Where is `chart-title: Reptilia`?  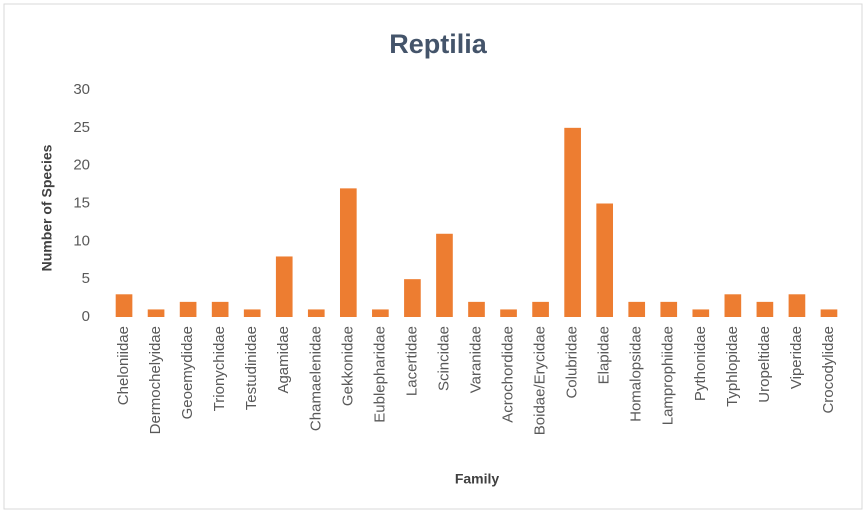
chart-title: Reptilia is located at coordinates (438, 44).